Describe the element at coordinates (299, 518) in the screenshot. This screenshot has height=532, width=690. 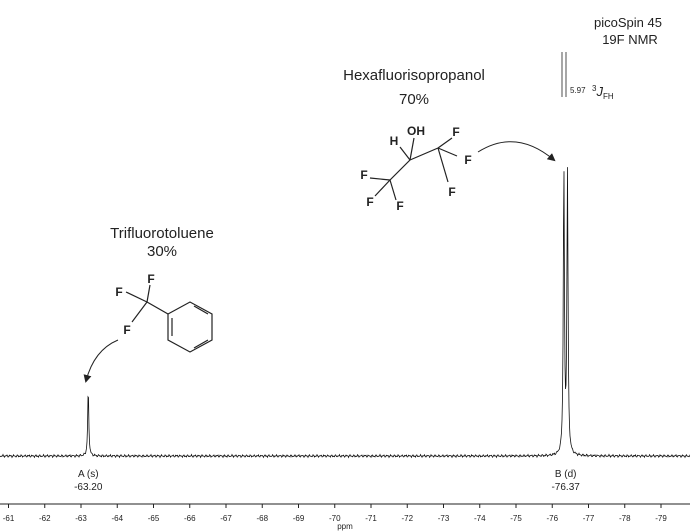
I see `x-tick-label: -69` at that location.